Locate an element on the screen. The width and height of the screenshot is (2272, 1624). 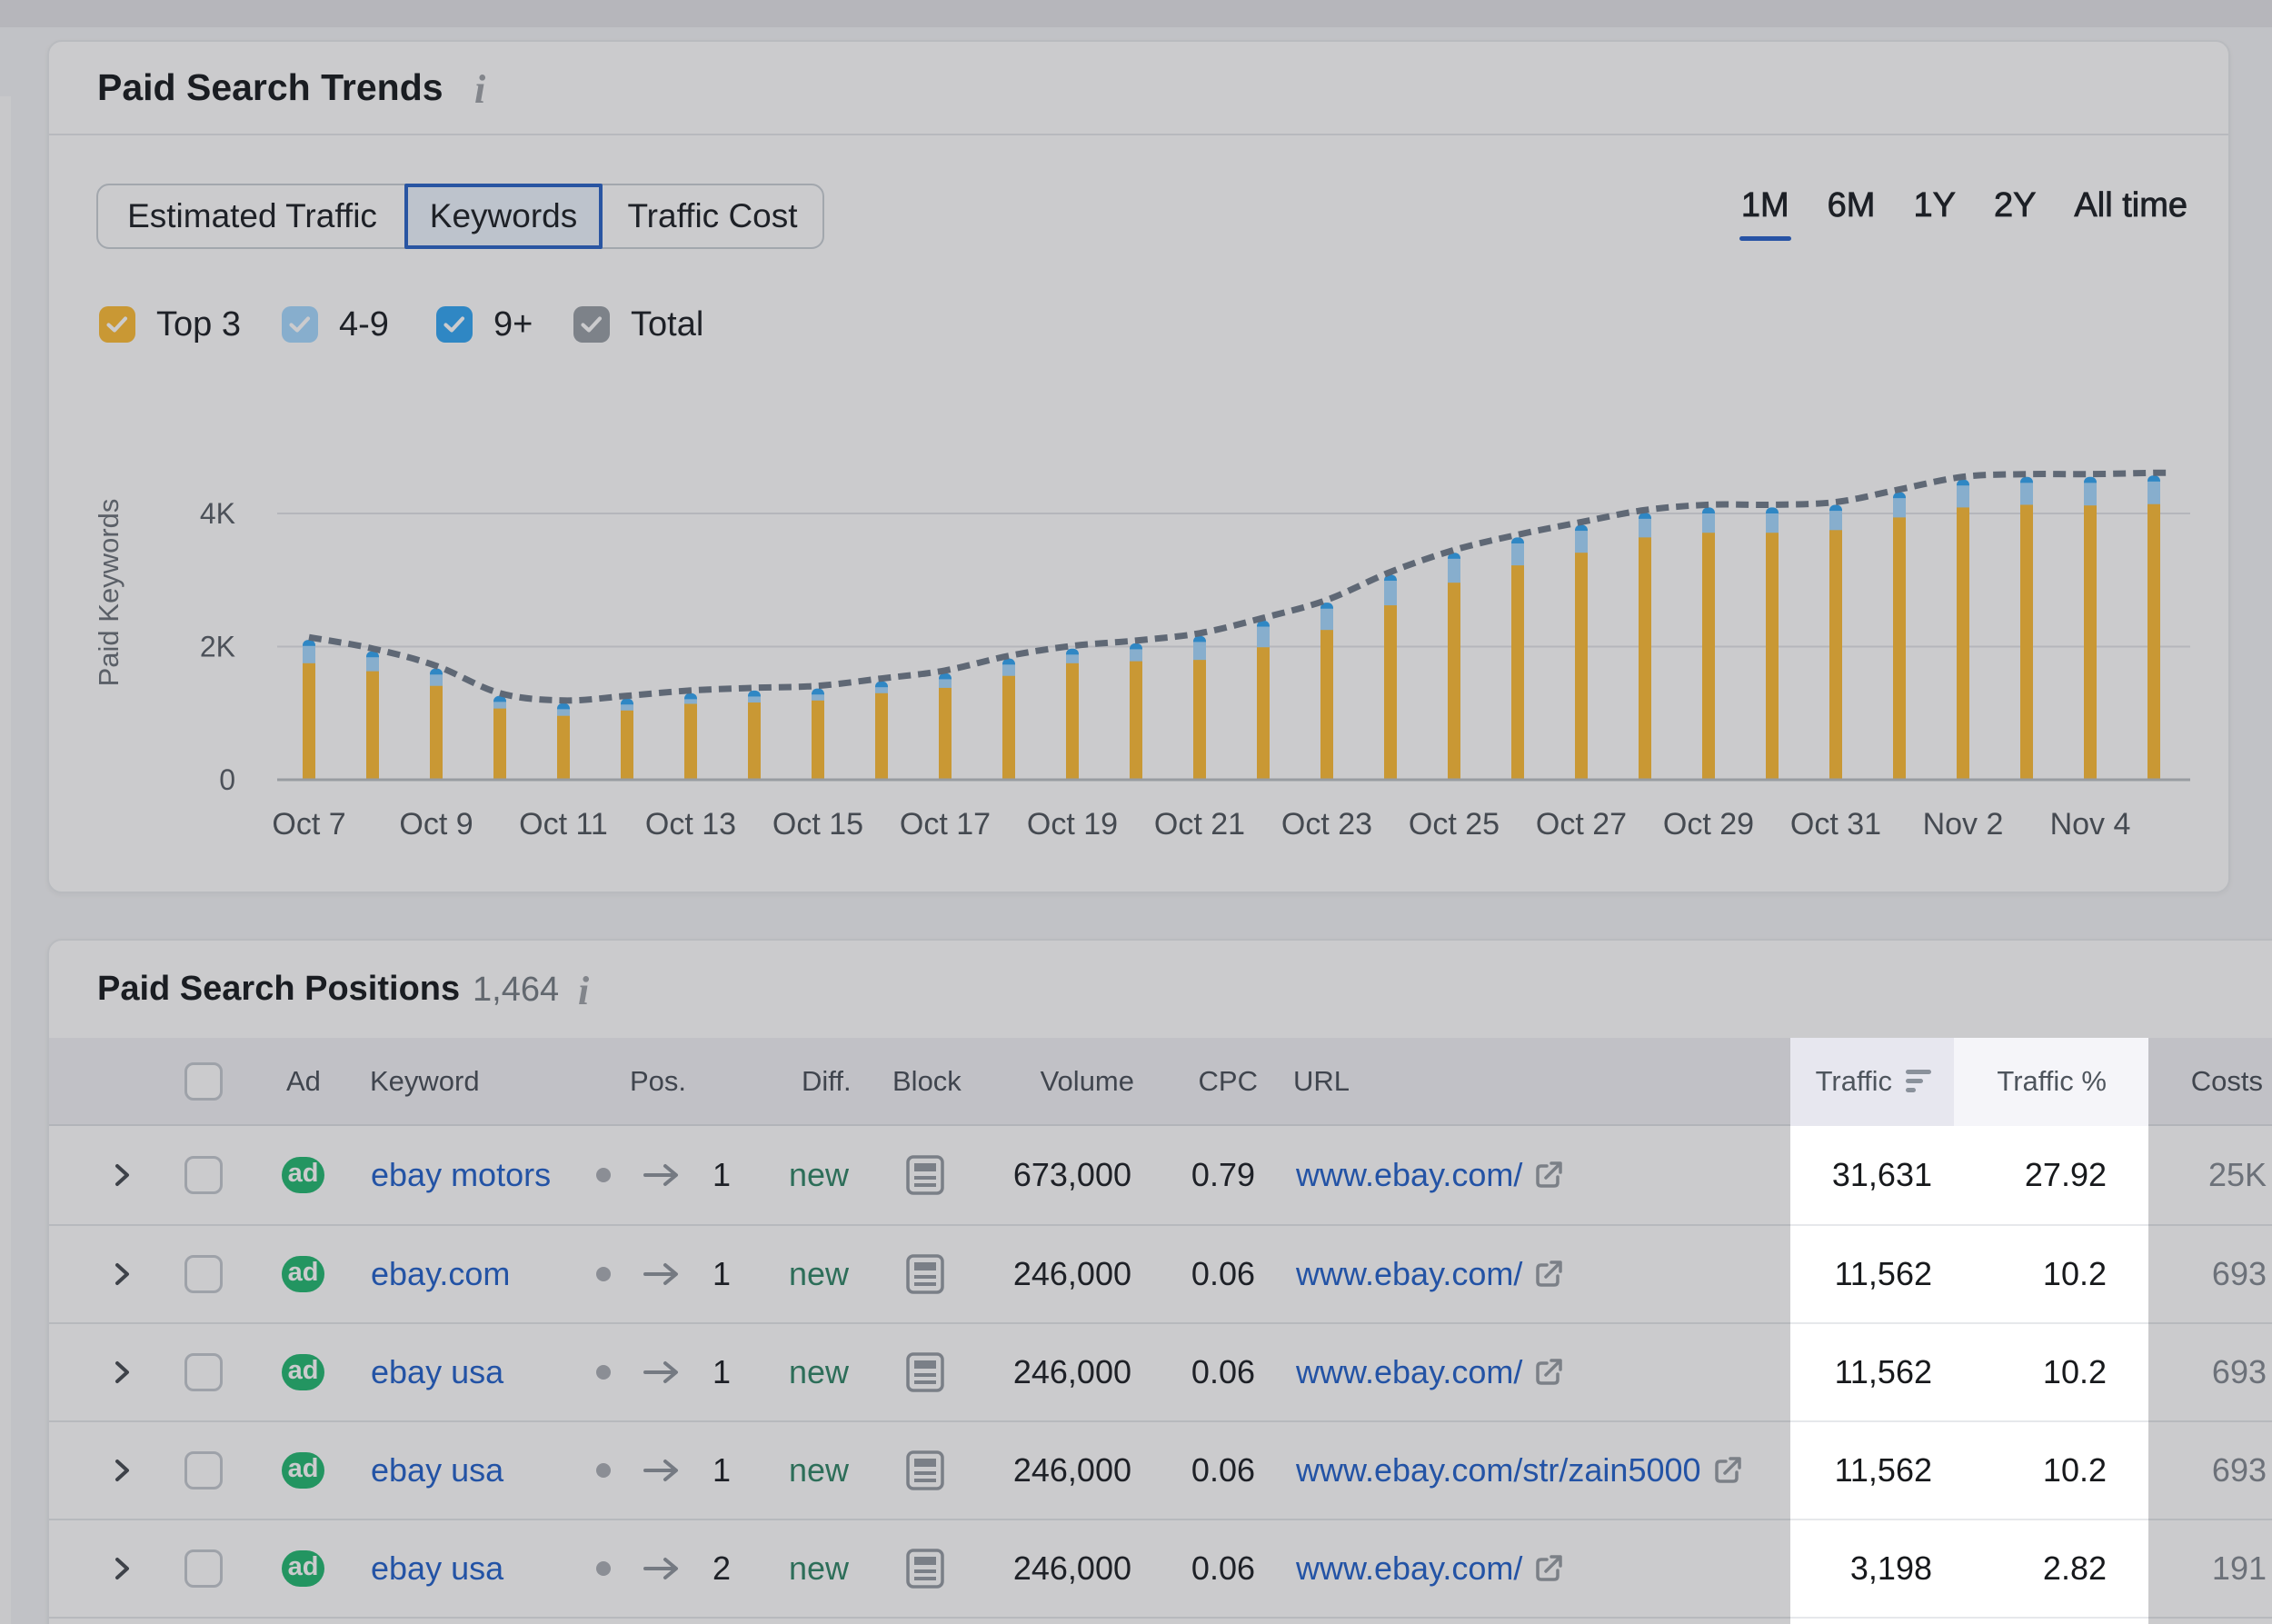
column-header-diff: Diff. is located at coordinates (827, 1081).